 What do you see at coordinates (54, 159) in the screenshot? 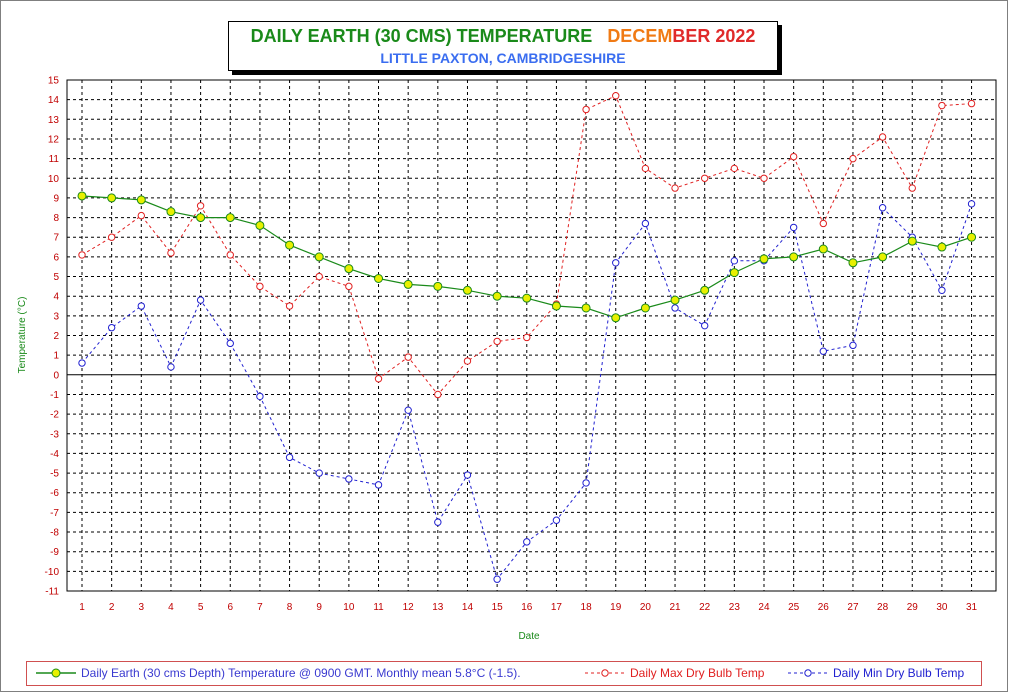
I see `y-tick-label: 11` at bounding box center [54, 159].